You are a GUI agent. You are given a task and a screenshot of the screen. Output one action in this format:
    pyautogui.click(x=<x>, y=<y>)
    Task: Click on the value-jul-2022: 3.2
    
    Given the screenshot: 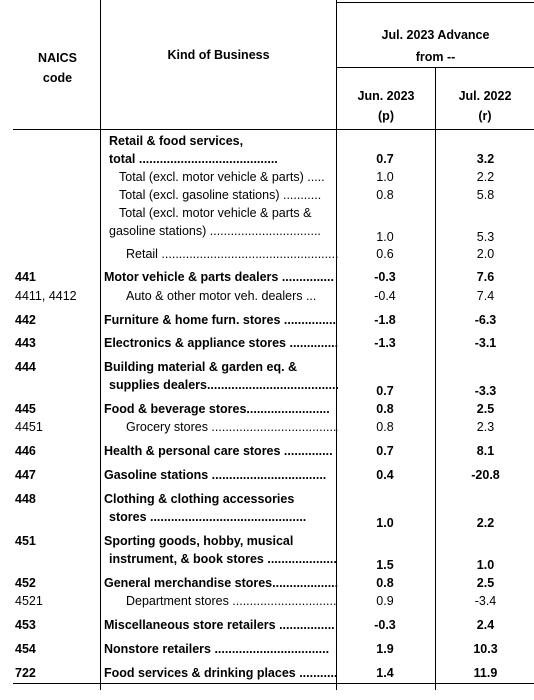 What is the action you would take?
    pyautogui.click(x=485, y=159)
    